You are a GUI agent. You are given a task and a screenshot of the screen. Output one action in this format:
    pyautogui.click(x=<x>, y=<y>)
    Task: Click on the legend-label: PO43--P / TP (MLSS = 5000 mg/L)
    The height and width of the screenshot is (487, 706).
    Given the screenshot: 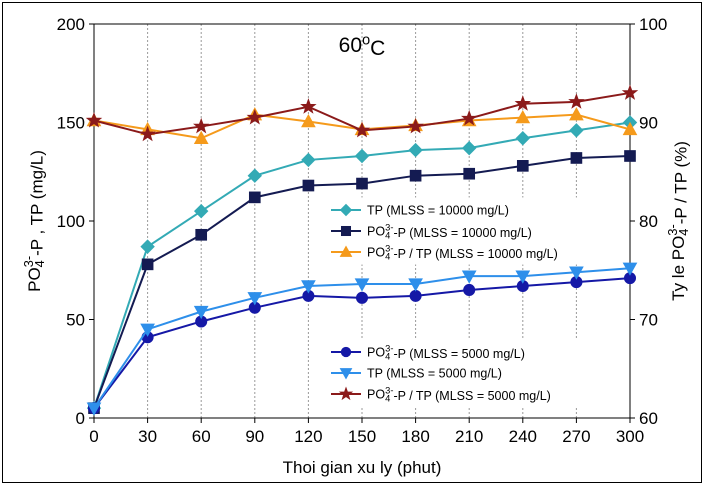 What is the action you would take?
    pyautogui.click(x=459, y=394)
    